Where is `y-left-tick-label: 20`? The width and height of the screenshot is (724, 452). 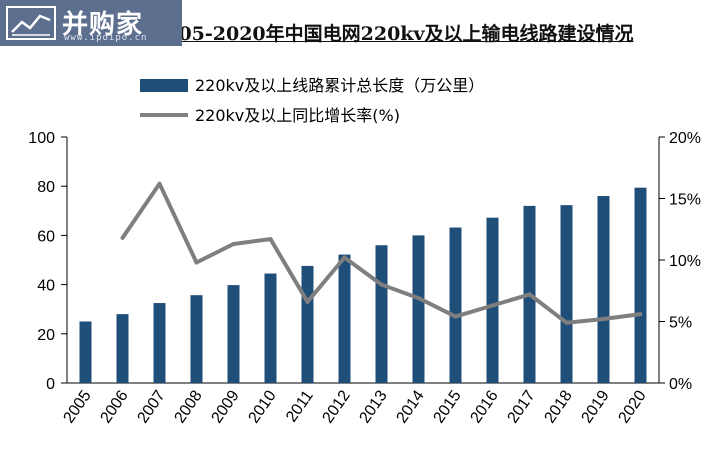
y-left-tick-label: 20 is located at coordinates (46, 335).